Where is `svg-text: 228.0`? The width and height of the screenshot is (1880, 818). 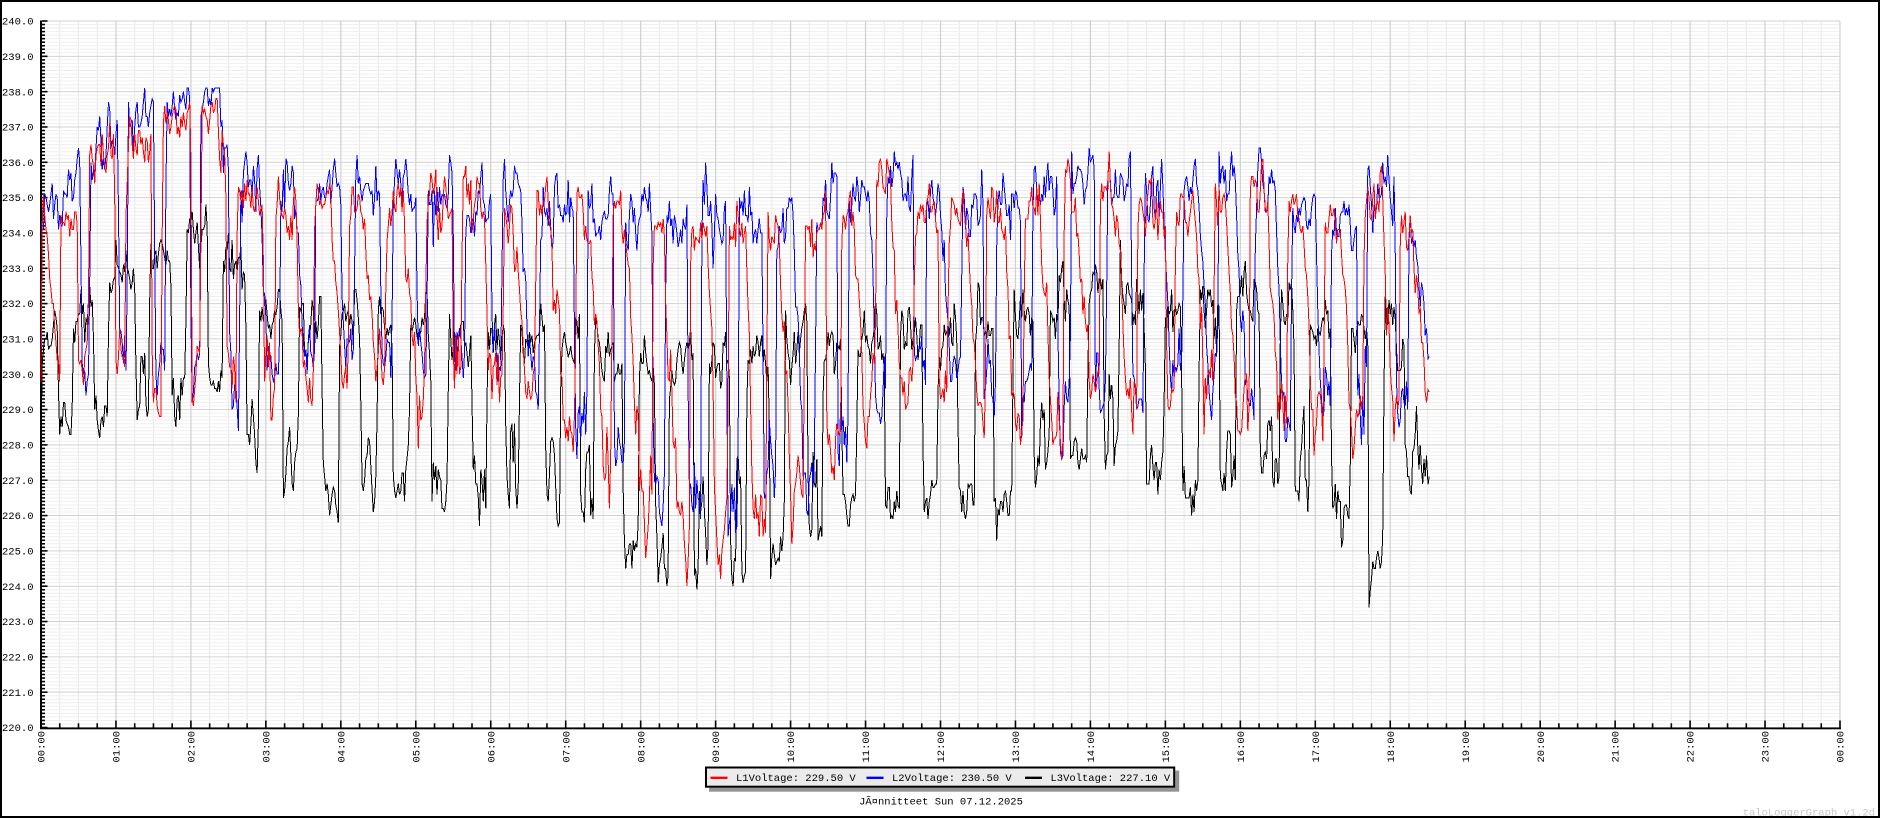 svg-text: 228.0 is located at coordinates (18, 447).